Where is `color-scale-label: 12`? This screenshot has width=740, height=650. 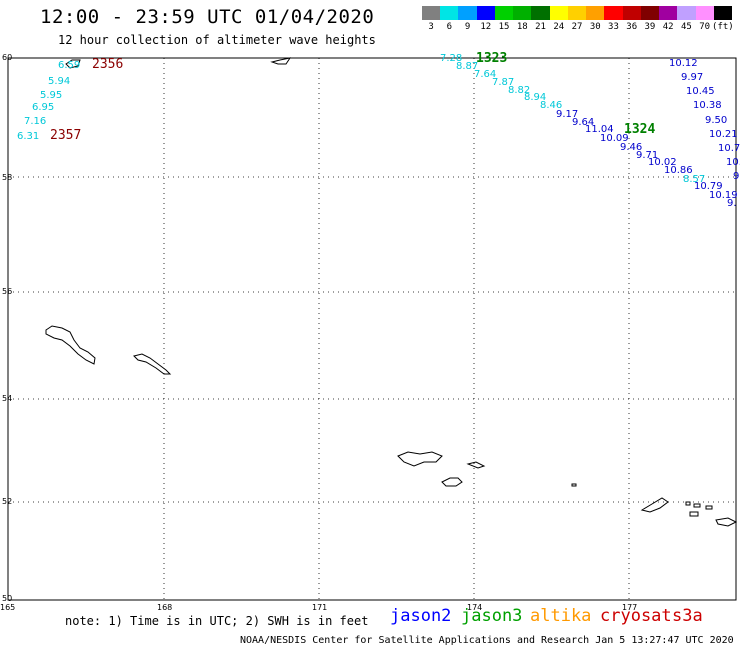
color-scale-label: 12 is located at coordinates (486, 27).